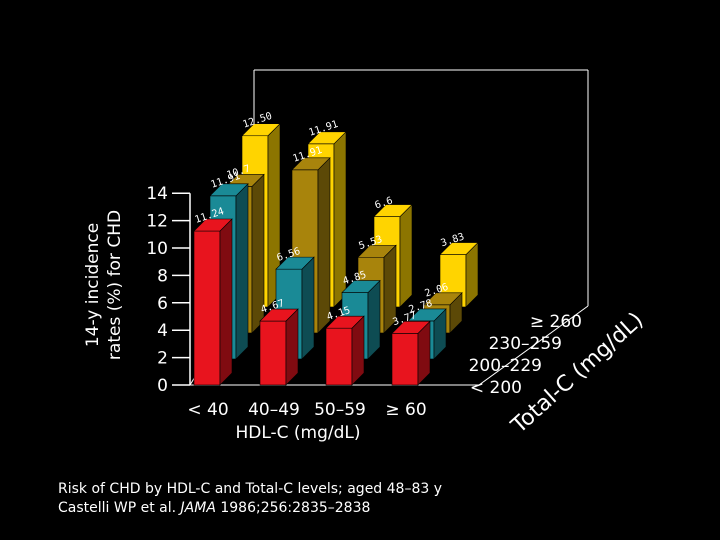  What do you see at coordinates (297, 433) in the screenshot?
I see `x-axis-label: HDL-C (mg/dL)` at bounding box center [297, 433].